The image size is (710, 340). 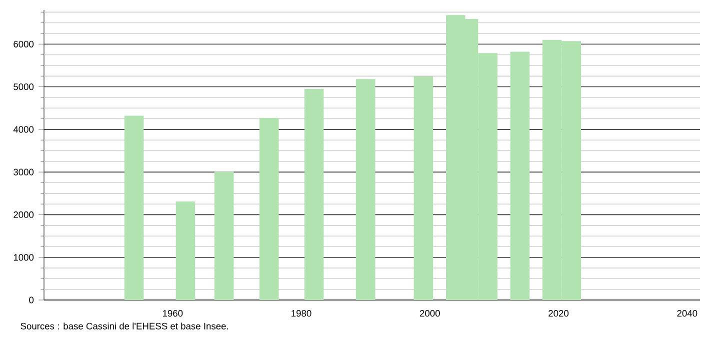 What do you see at coordinates (558, 313) in the screenshot?
I see `x-tick-label: 2020` at bounding box center [558, 313].